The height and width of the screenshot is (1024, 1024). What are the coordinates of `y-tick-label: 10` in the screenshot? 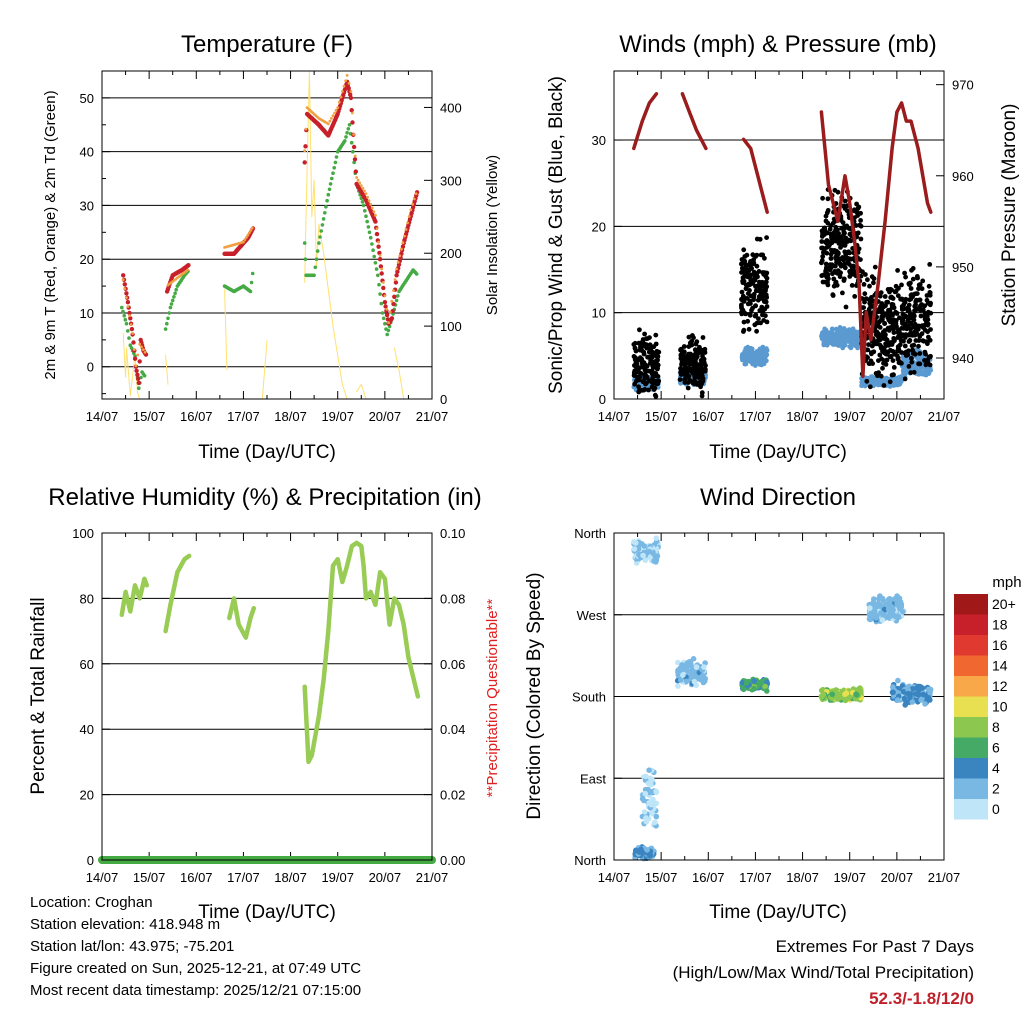 It's located at (599, 313).